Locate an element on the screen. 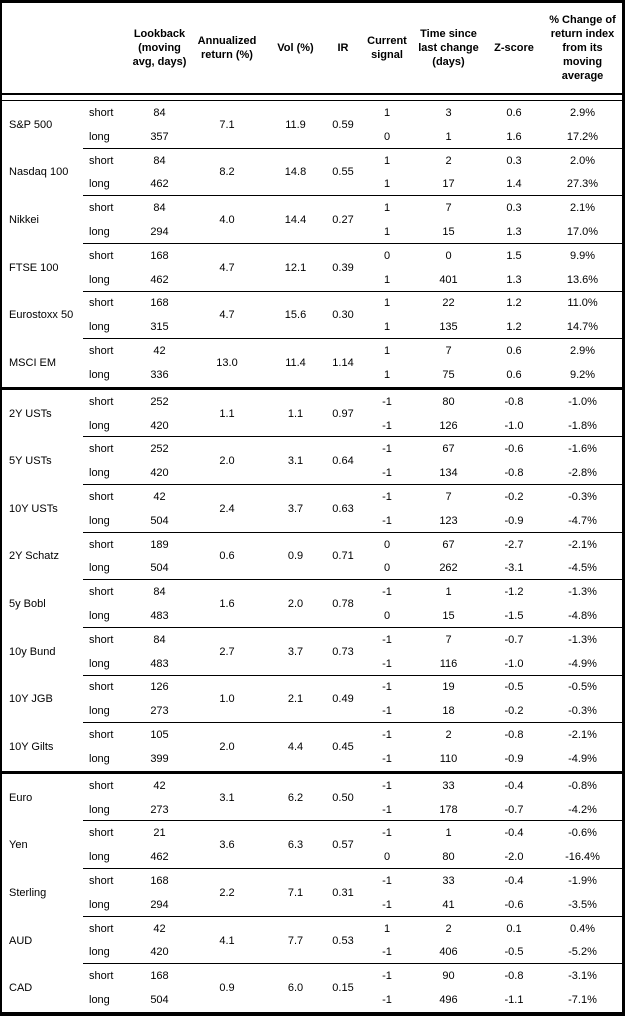 This screenshot has width=625, height=1016. lookback-long-value: 315 is located at coordinates (159, 327).